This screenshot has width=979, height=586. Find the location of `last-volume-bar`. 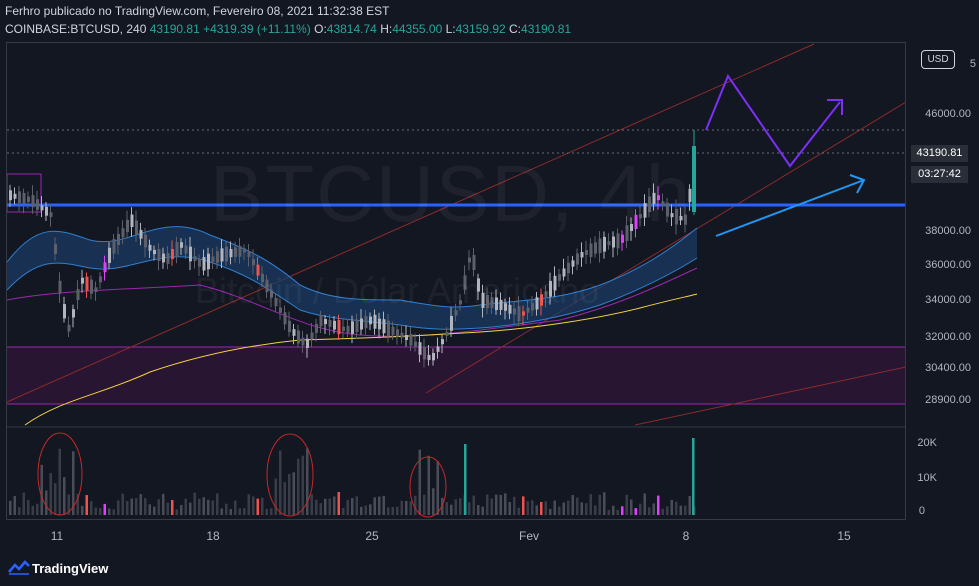

last-volume-bar is located at coordinates (693, 476).